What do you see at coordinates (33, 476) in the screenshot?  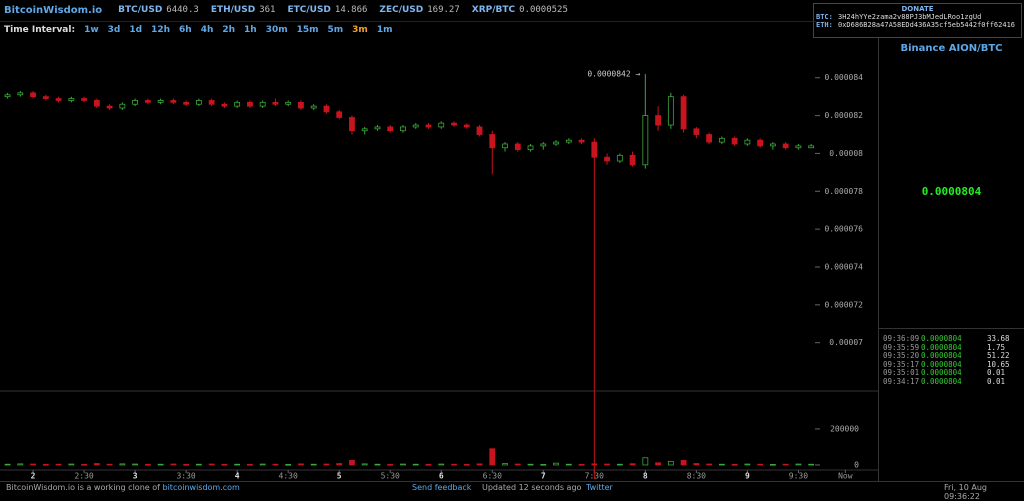 I see `x-tick-label: 2` at bounding box center [33, 476].